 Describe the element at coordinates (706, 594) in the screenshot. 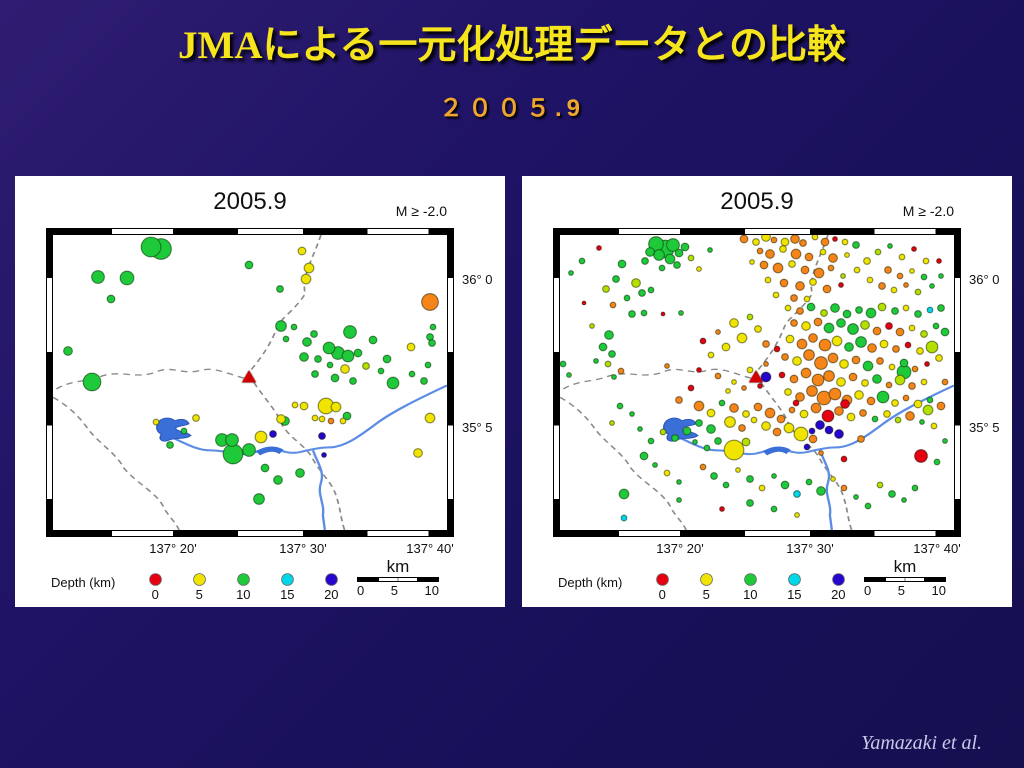

I see `depth-value-label: 5` at that location.